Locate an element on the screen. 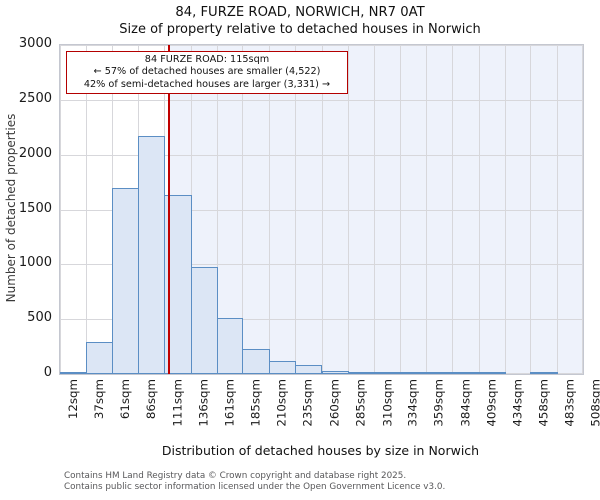 Image resolution: width=600 pixels, height=500 pixels. x-tick-label: 260sqm is located at coordinates (334, 403).